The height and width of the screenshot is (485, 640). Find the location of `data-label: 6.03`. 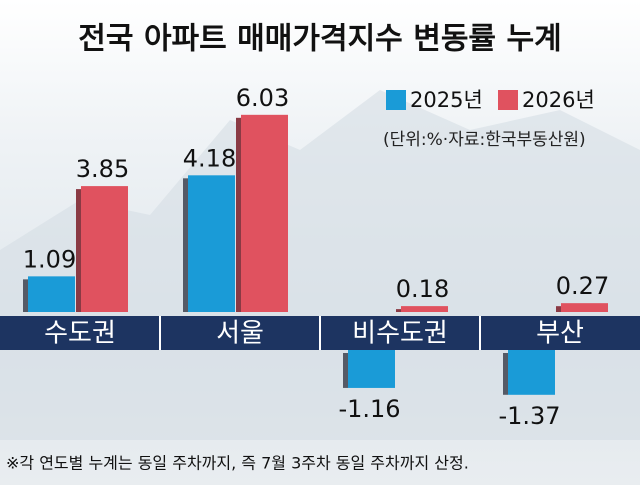

data-label: 6.03 is located at coordinates (262, 98).